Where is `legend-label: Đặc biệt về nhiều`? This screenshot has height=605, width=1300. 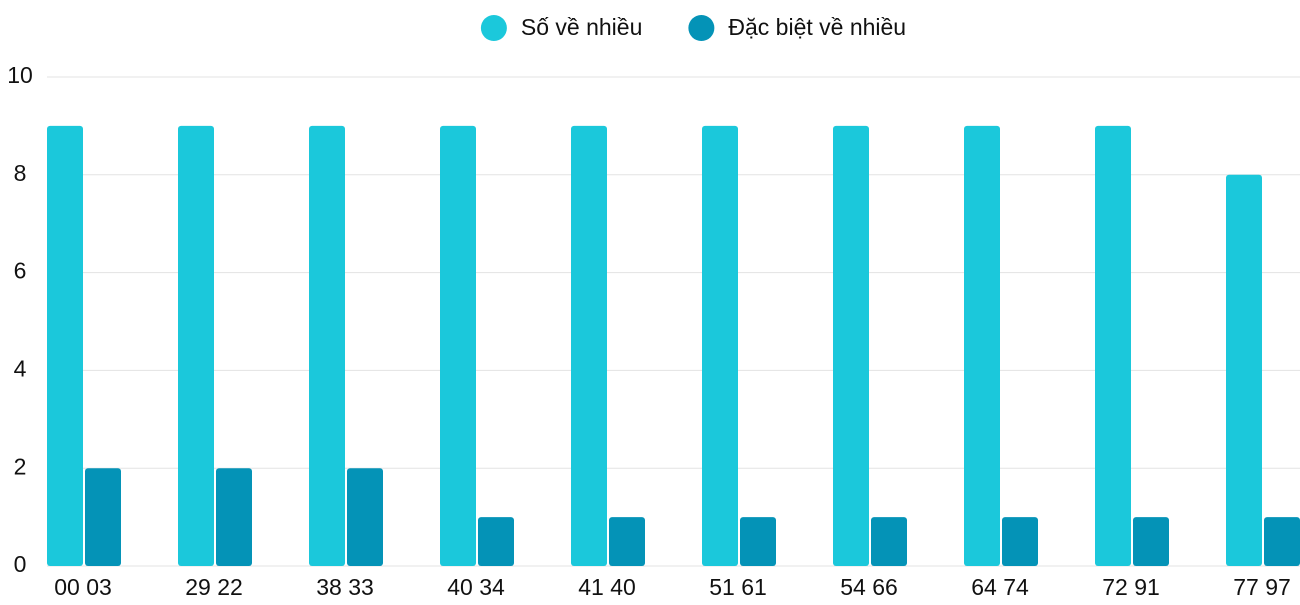
legend-label: Đặc biệt về nhiều is located at coordinates (817, 27).